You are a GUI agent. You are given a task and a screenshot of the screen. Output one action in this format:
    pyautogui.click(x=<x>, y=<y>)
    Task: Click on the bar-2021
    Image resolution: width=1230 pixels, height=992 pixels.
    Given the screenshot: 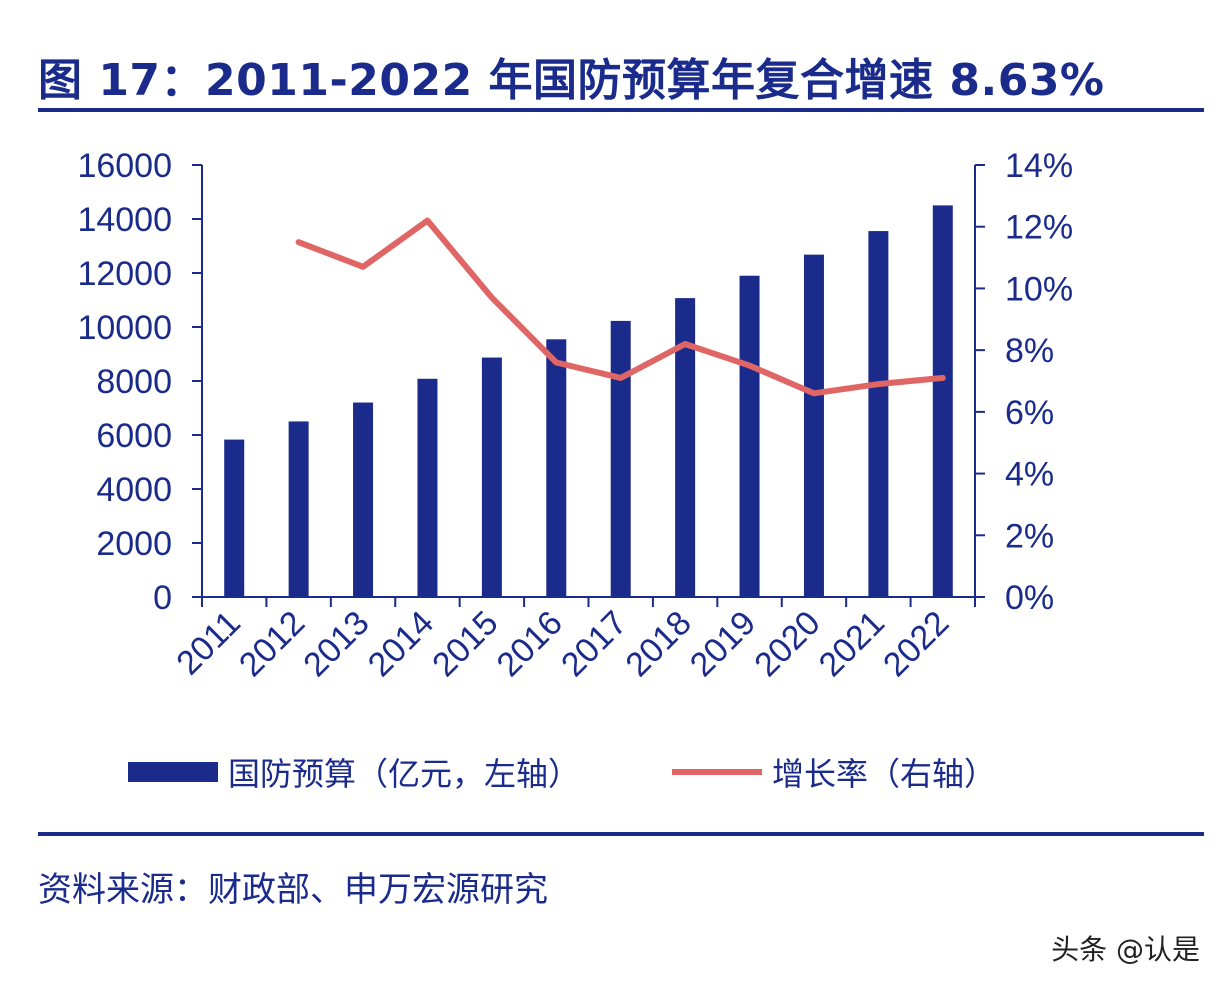 What is the action you would take?
    pyautogui.click(x=878, y=414)
    